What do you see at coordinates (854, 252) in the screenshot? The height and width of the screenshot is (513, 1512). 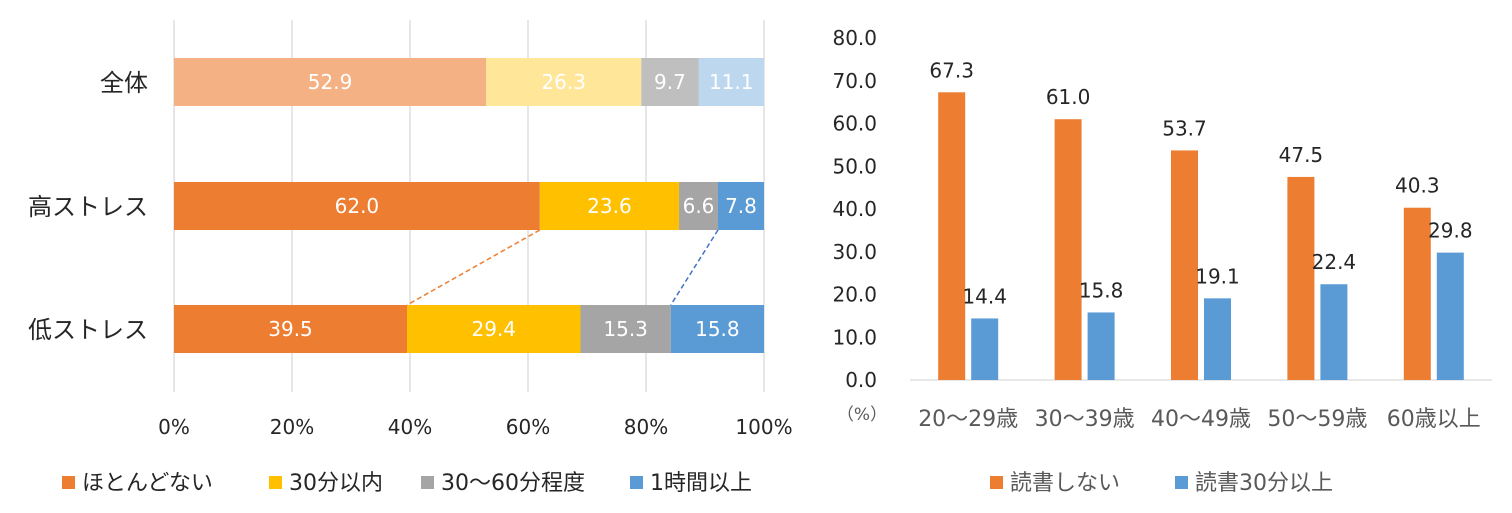 I see `y-tick-label: 30.0` at bounding box center [854, 252].